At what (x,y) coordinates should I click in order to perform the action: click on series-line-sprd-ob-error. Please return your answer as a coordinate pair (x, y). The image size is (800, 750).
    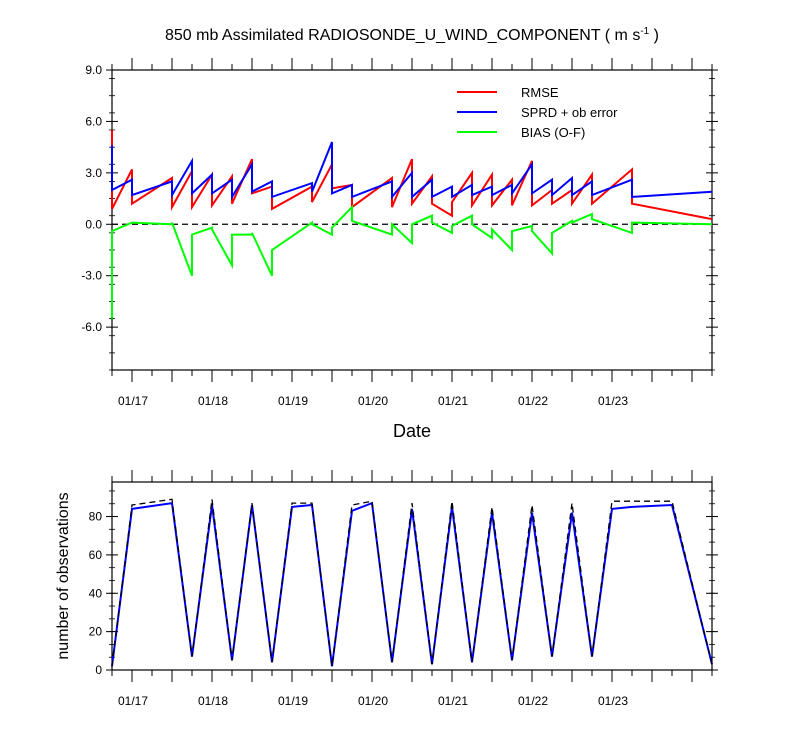
    Looking at the image, I should click on (412, 171).